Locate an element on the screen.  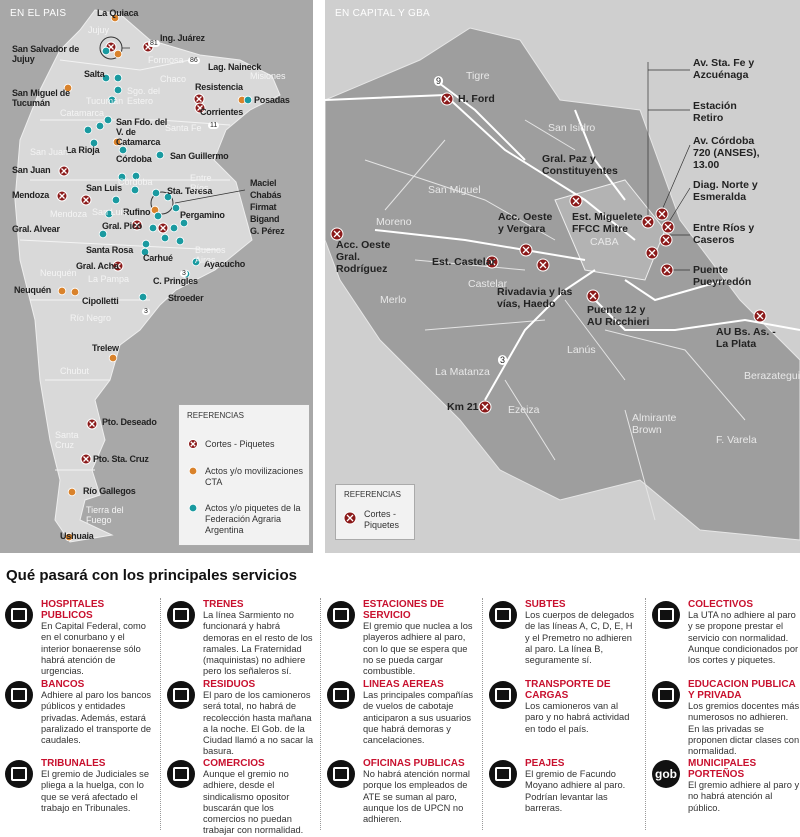
service-title: COMERCIOS is located at coordinates (234, 763).